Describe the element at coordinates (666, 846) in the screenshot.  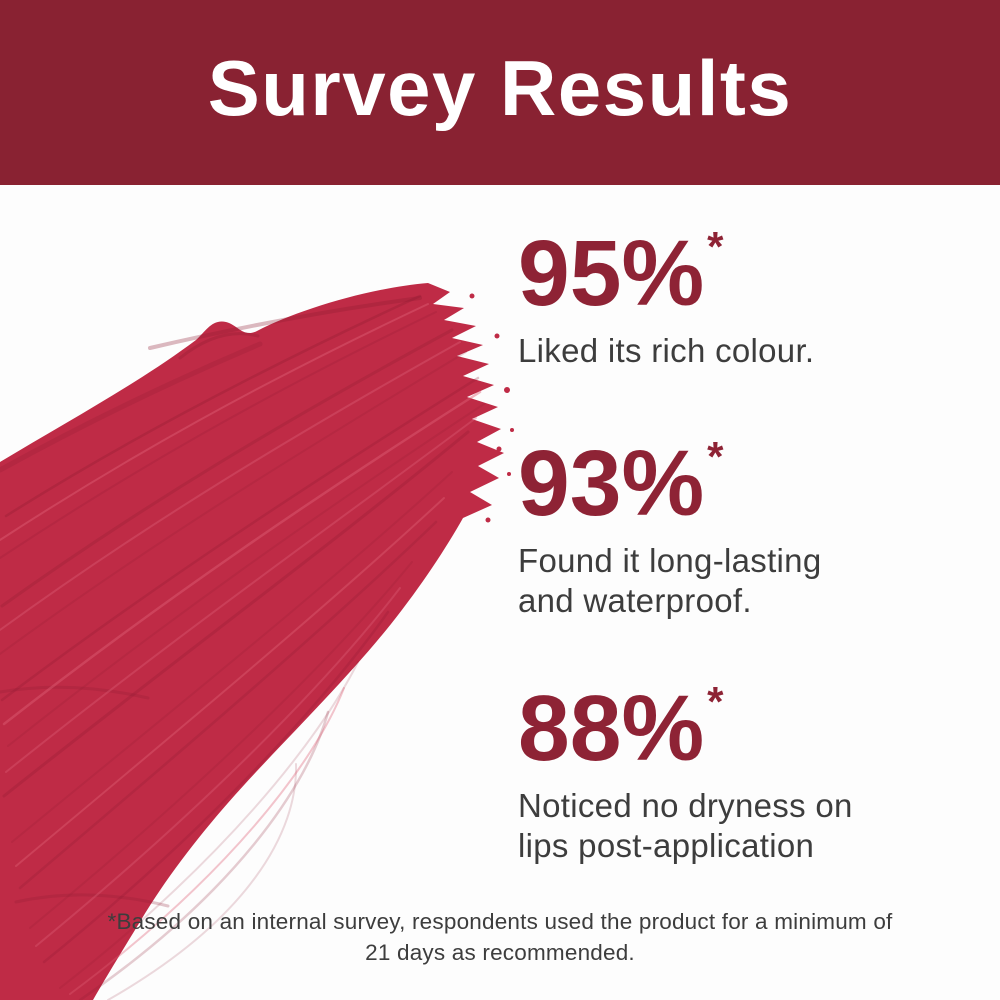
I see `stat-label-line: lips post-application` at that location.